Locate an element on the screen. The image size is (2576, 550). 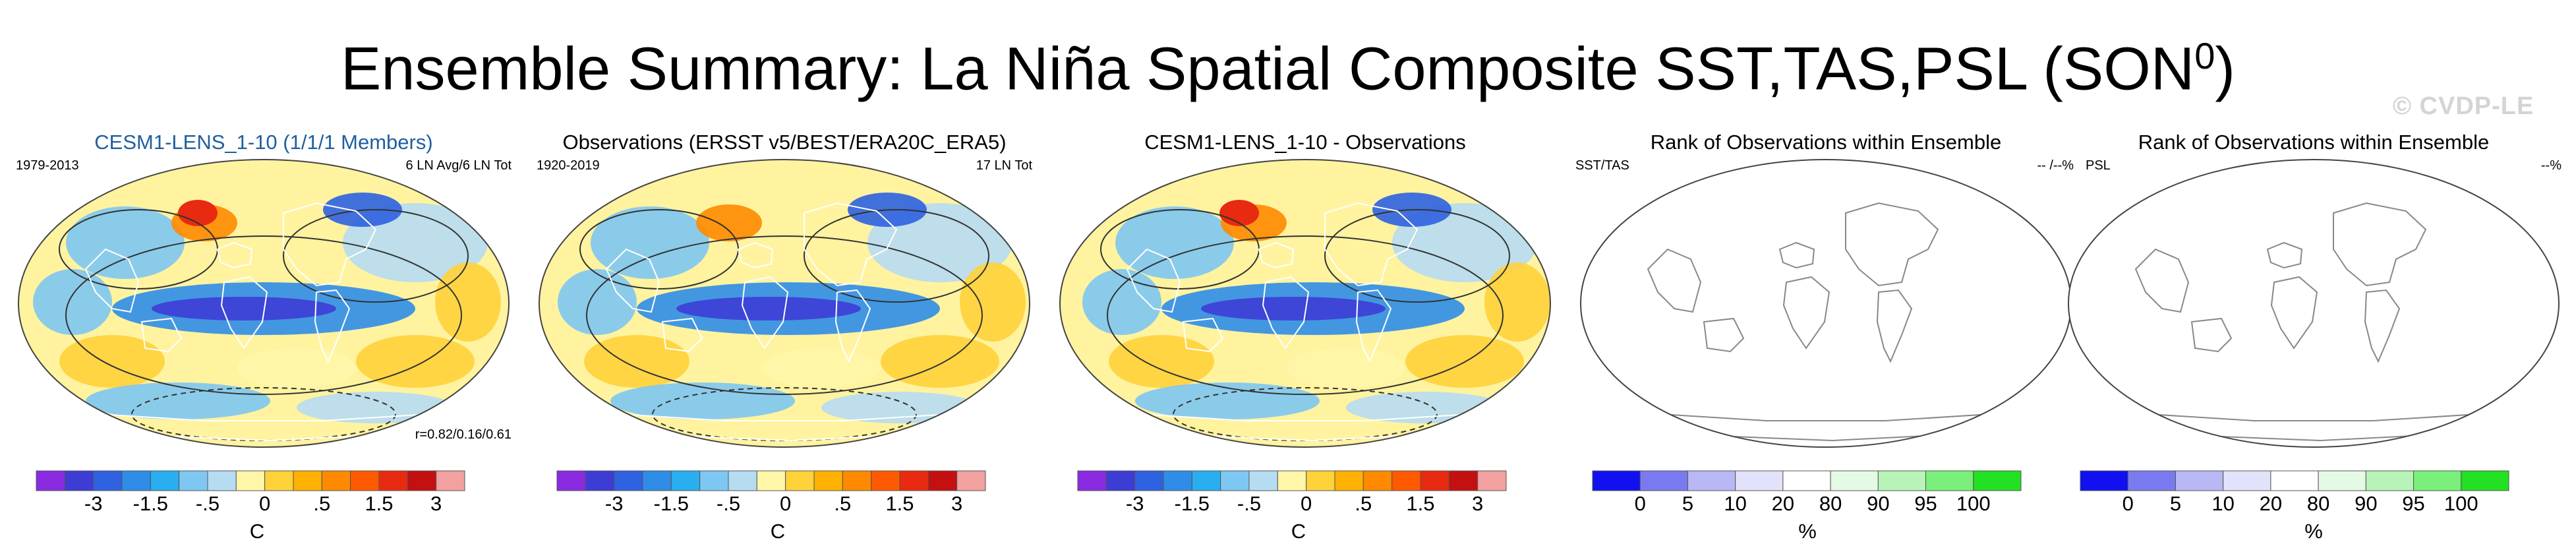
percent-label: -- /--% is located at coordinates (2055, 165).